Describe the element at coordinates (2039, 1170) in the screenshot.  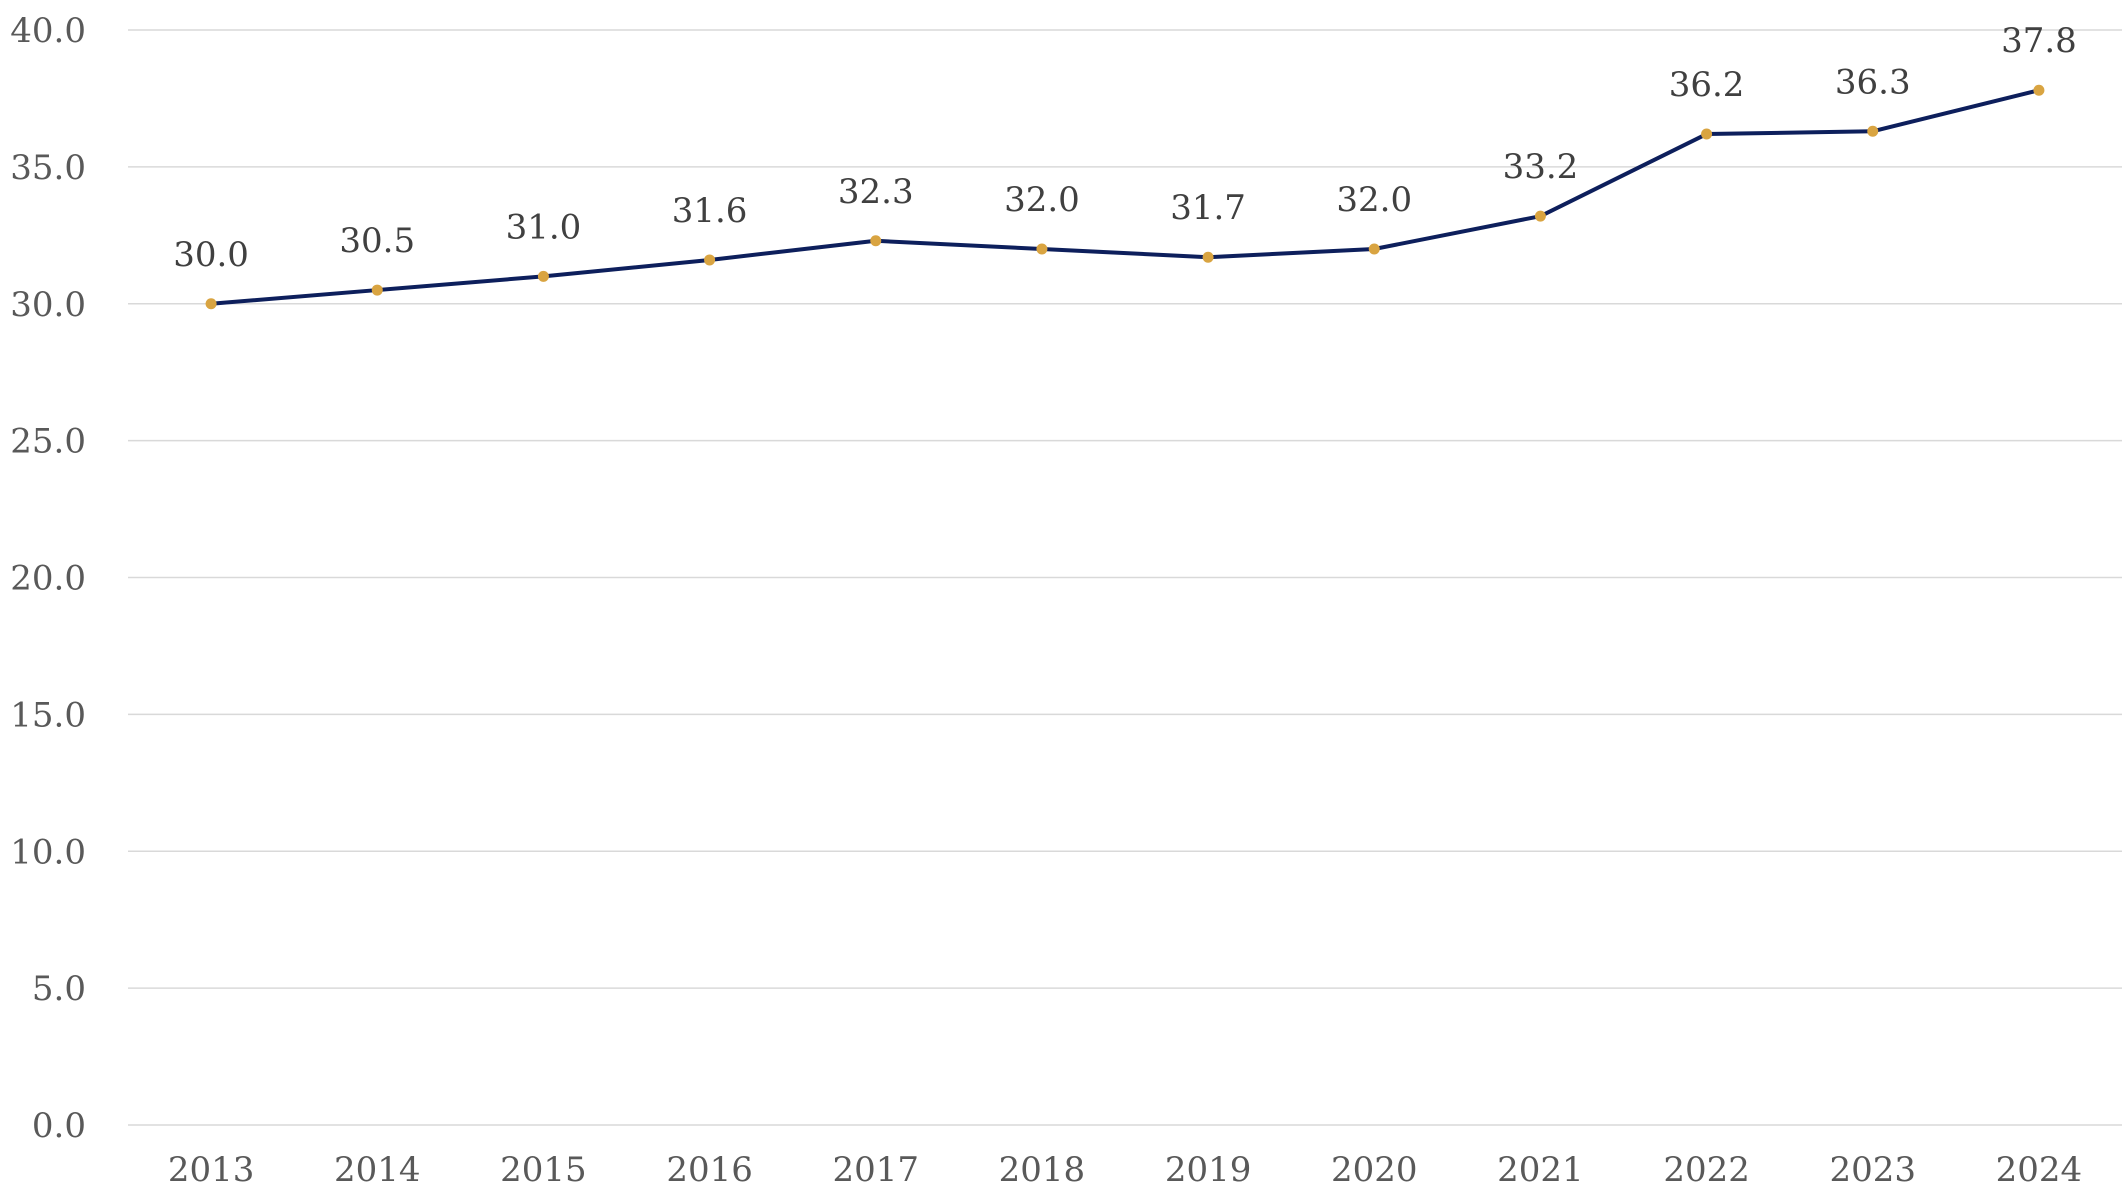
I see `x-tick-label: 2024` at that location.